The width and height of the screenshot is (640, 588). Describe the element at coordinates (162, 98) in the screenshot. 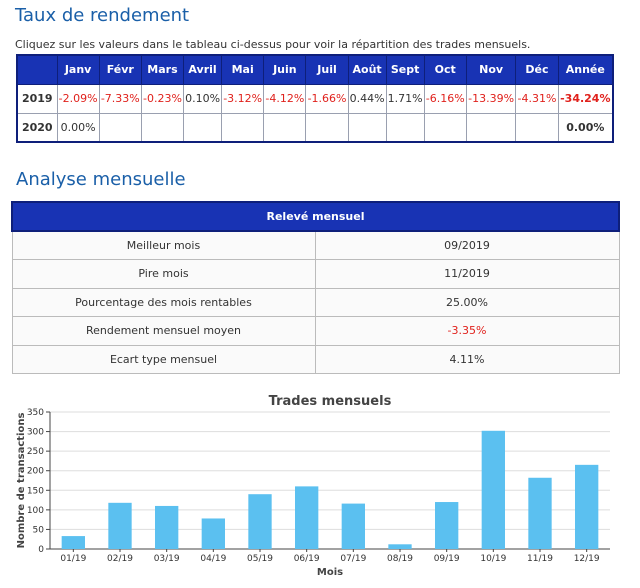

I see `return-cell: -0.23%` at that location.